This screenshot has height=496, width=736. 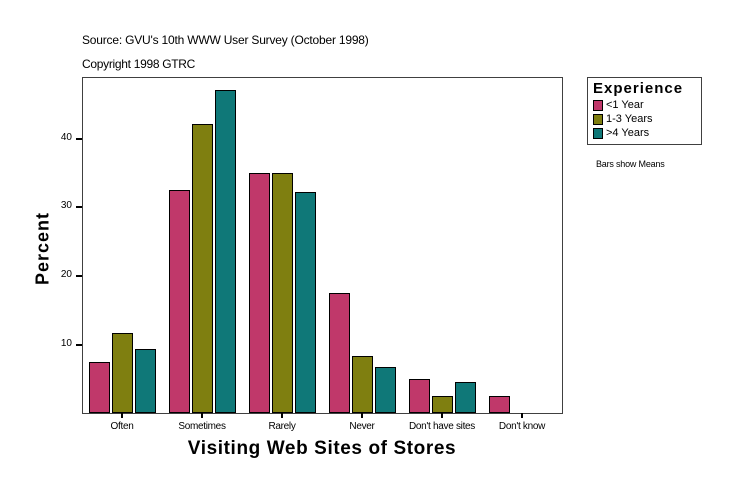 What do you see at coordinates (66, 343) in the screenshot?
I see `y-tick-label: 10` at bounding box center [66, 343].